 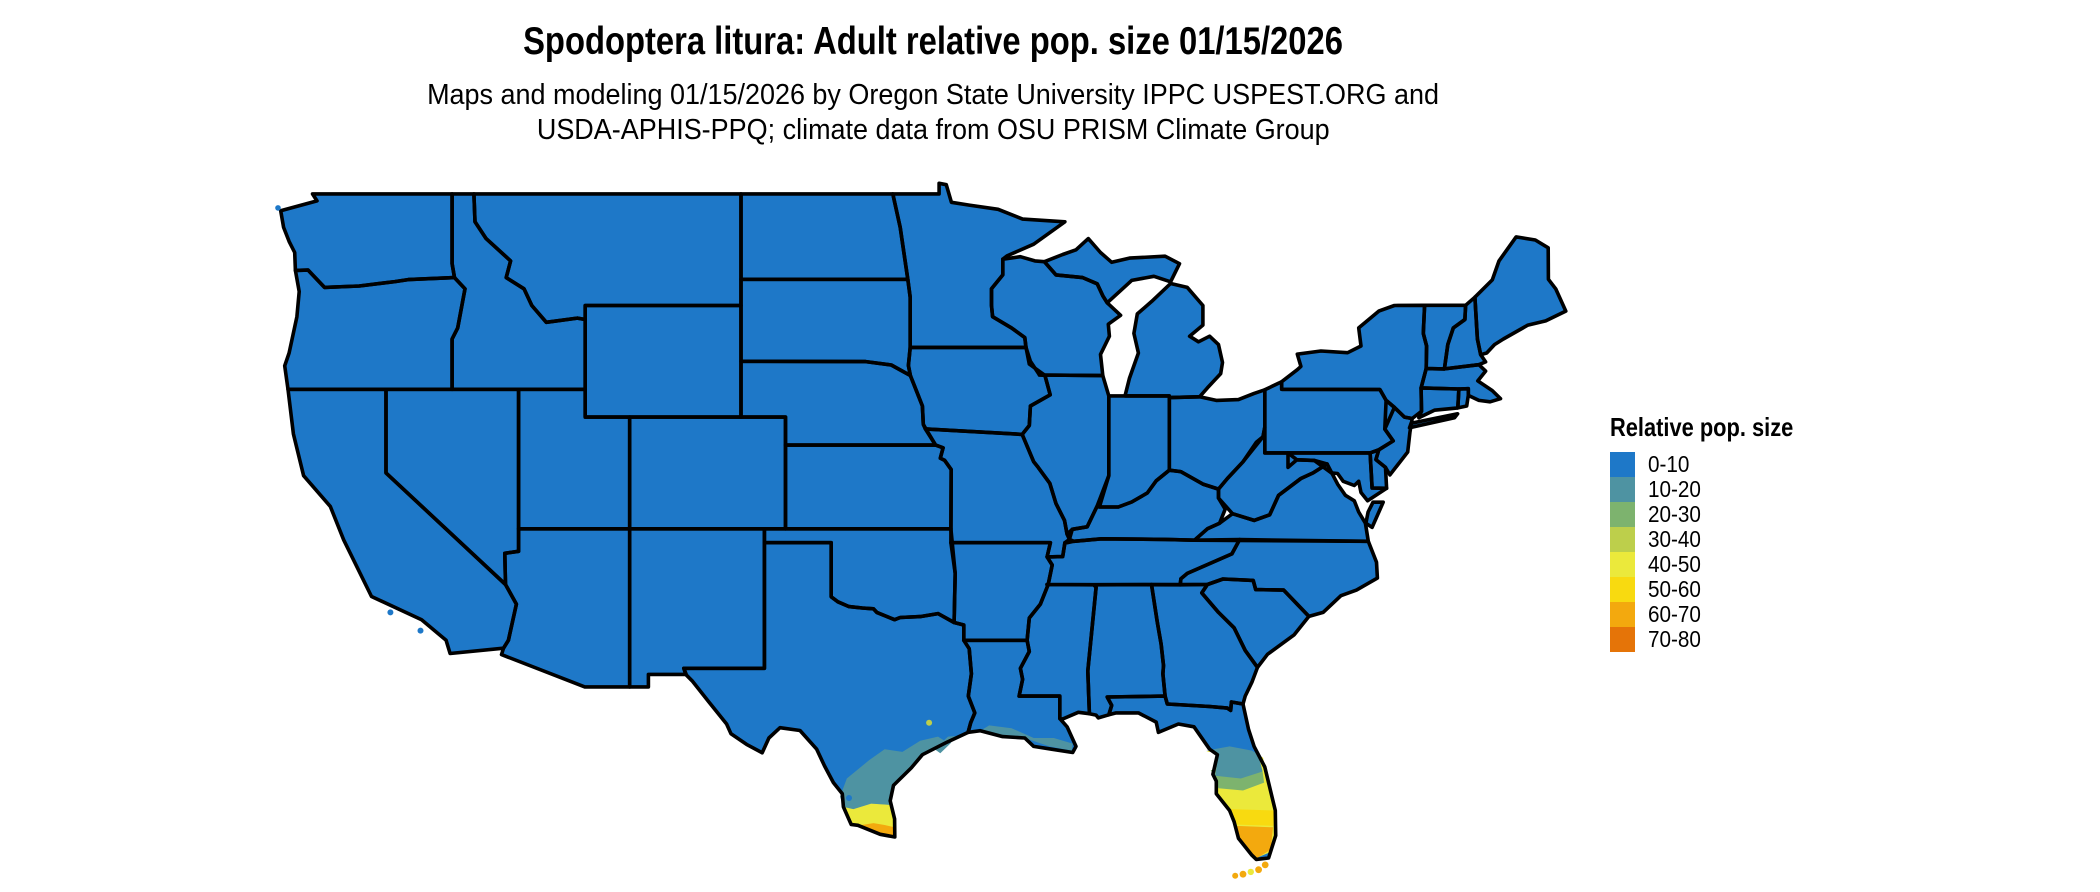 I want to click on legend-item: 0-10, so click(x=1719, y=464).